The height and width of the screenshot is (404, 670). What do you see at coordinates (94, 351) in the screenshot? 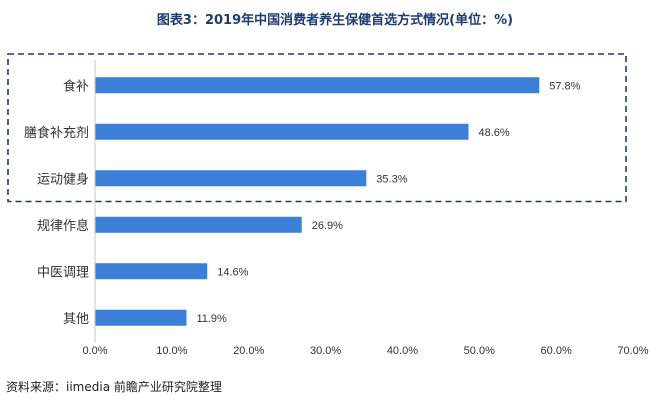
I see `x-tick-label-0: 0.0%` at bounding box center [94, 351].